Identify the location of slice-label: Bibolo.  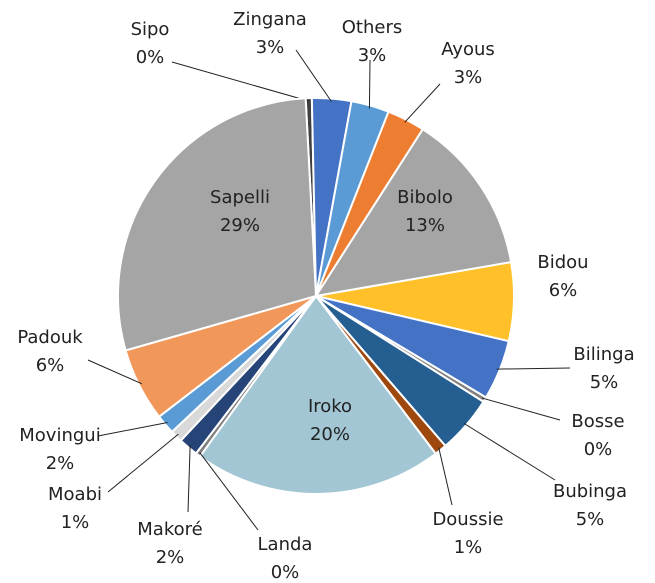
(425, 197).